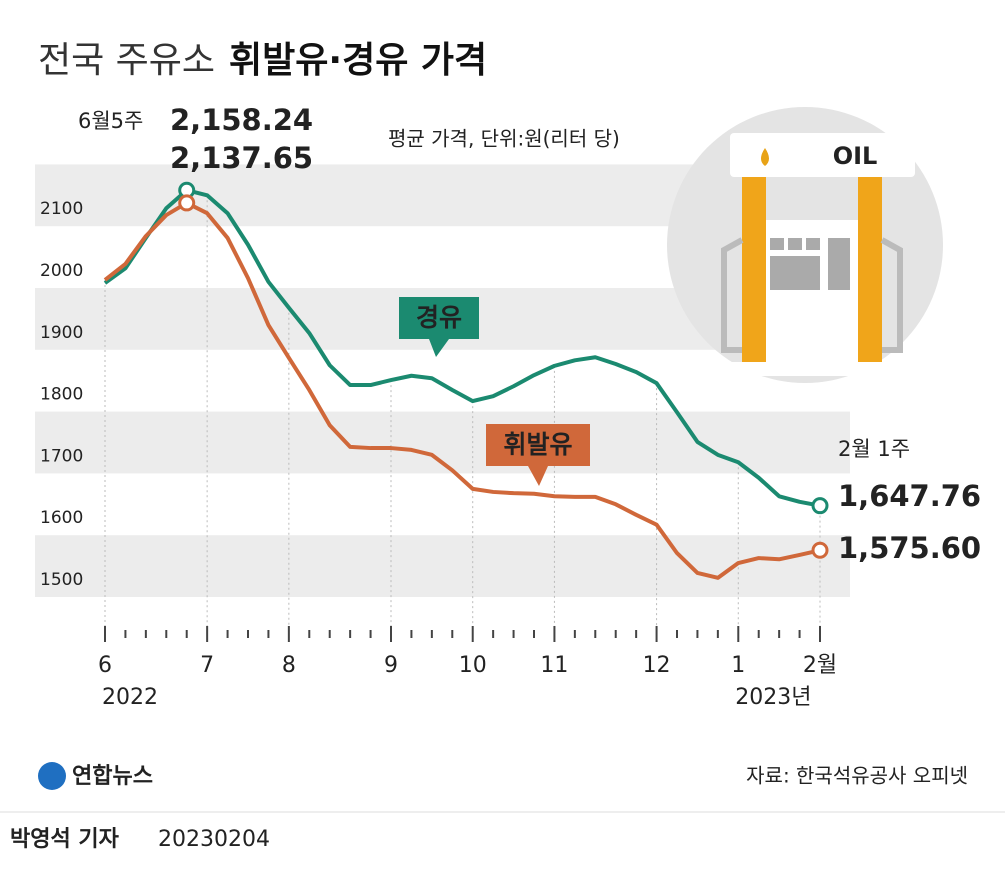  I want to click on y-tick-label: 1500, so click(61, 580).